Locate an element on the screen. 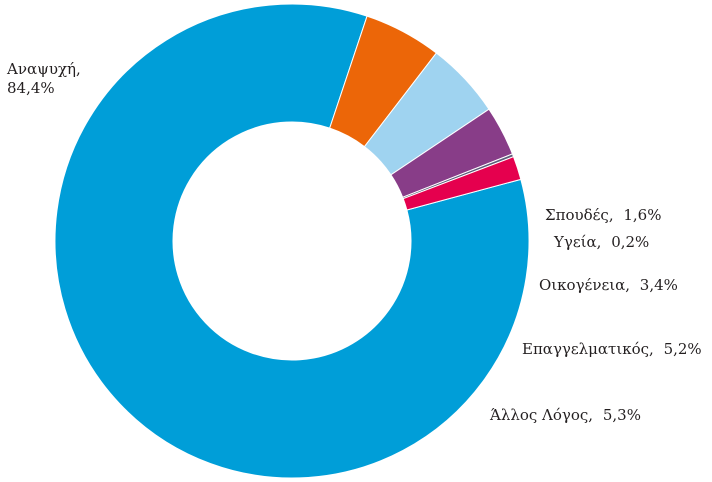 The image size is (712, 482). slice-label-allos-logos-name: Άλλος Λόγος, is located at coordinates (541, 415).